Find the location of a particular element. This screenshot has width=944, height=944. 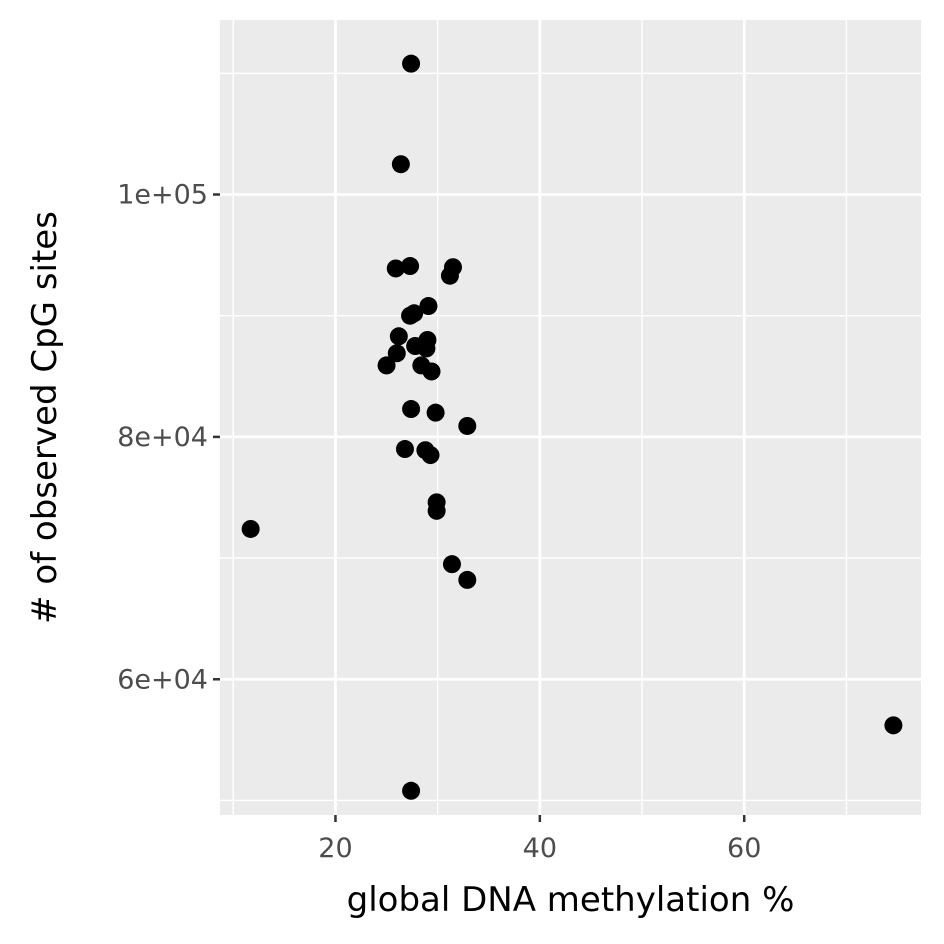

y-tick-label: 1e+05 is located at coordinates (162, 195).